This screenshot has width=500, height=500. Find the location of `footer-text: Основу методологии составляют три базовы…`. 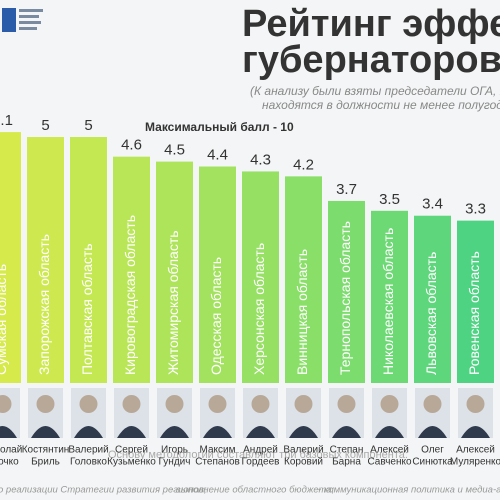

footer-text: Основу методологии составляют три базовы… is located at coordinates (258, 455).